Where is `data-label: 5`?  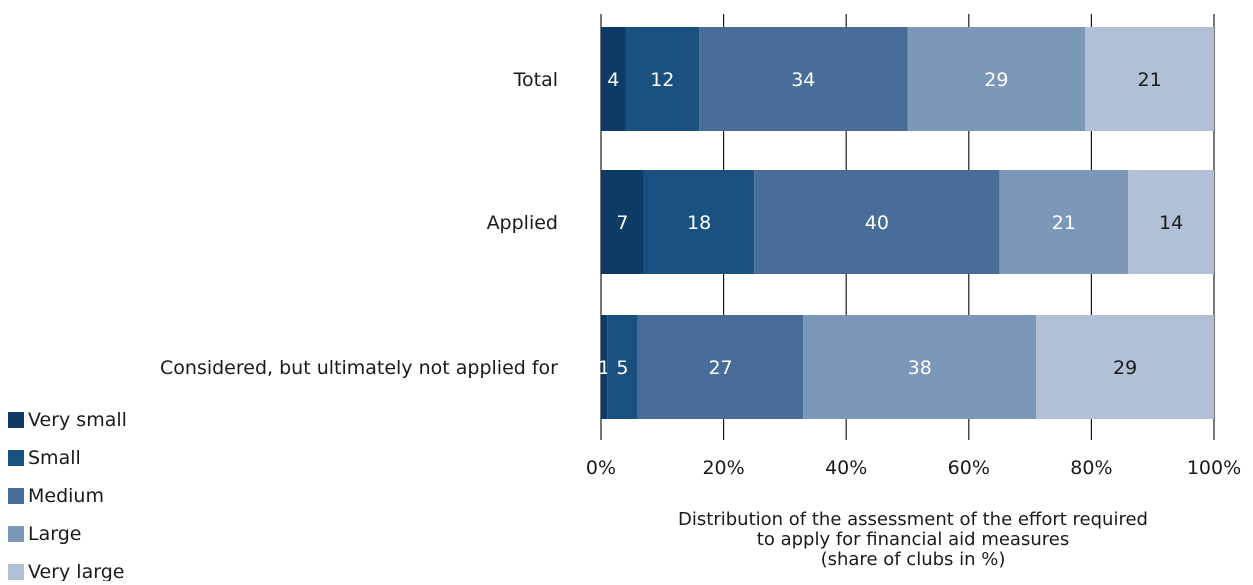 data-label: 5 is located at coordinates (622, 368).